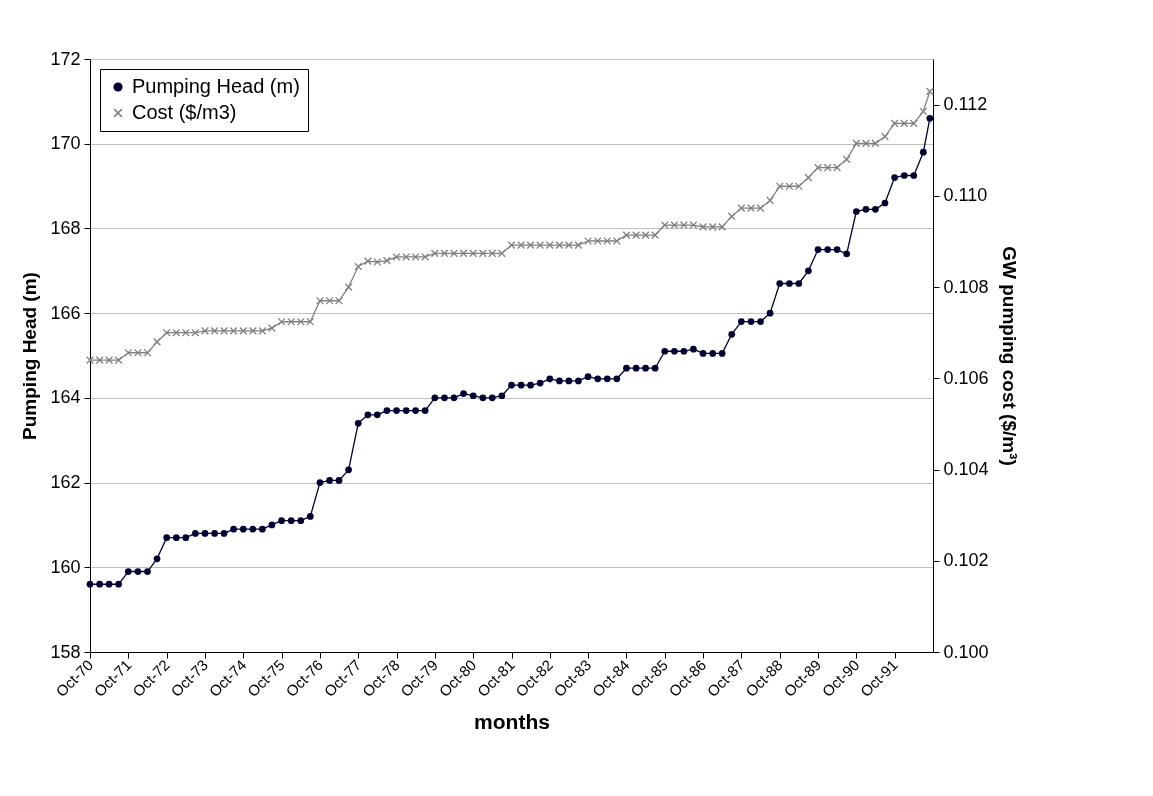 The width and height of the screenshot is (1153, 796). Describe the element at coordinates (1009, 356) in the screenshot. I see `y2-axis-title: GW pumping cost ($/m³)` at that location.